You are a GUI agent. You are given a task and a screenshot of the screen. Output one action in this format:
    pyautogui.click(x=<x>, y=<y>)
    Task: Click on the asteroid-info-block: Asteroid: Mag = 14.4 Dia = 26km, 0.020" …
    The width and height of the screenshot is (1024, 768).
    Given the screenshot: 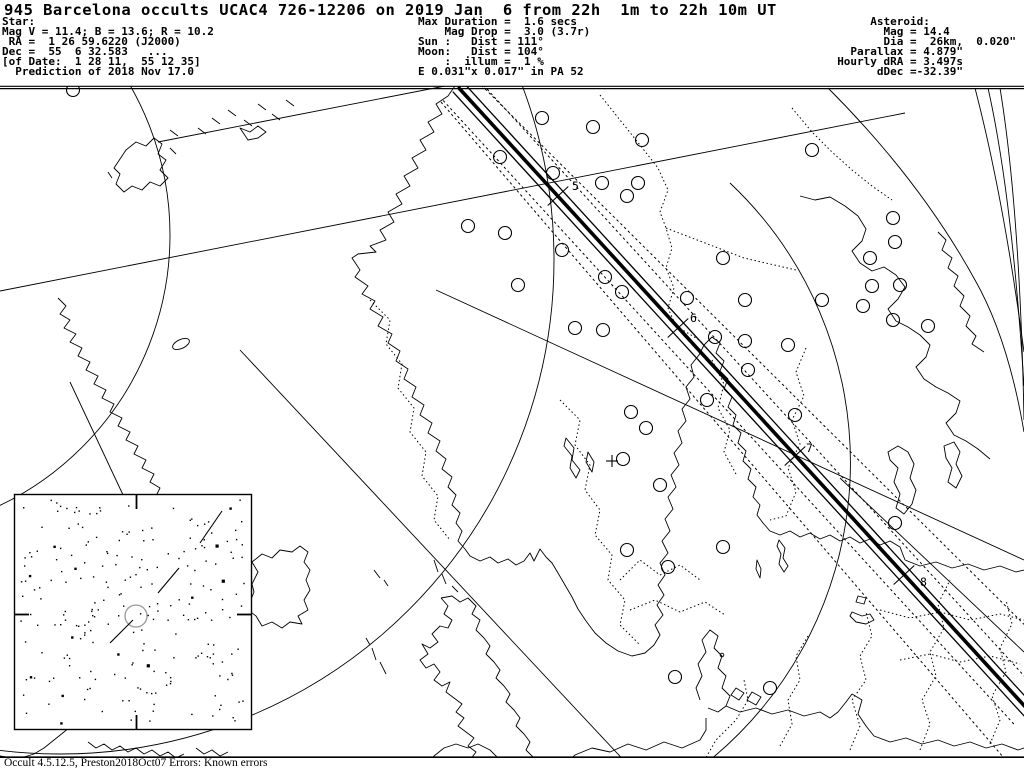 What is the action you would take?
    pyautogui.click(x=926, y=46)
    